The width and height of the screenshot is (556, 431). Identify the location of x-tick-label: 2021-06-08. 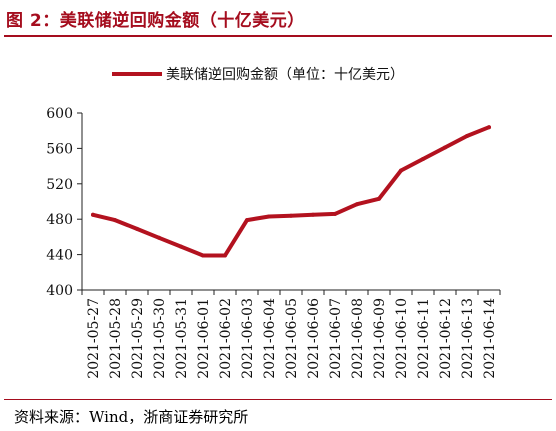
(358, 338).